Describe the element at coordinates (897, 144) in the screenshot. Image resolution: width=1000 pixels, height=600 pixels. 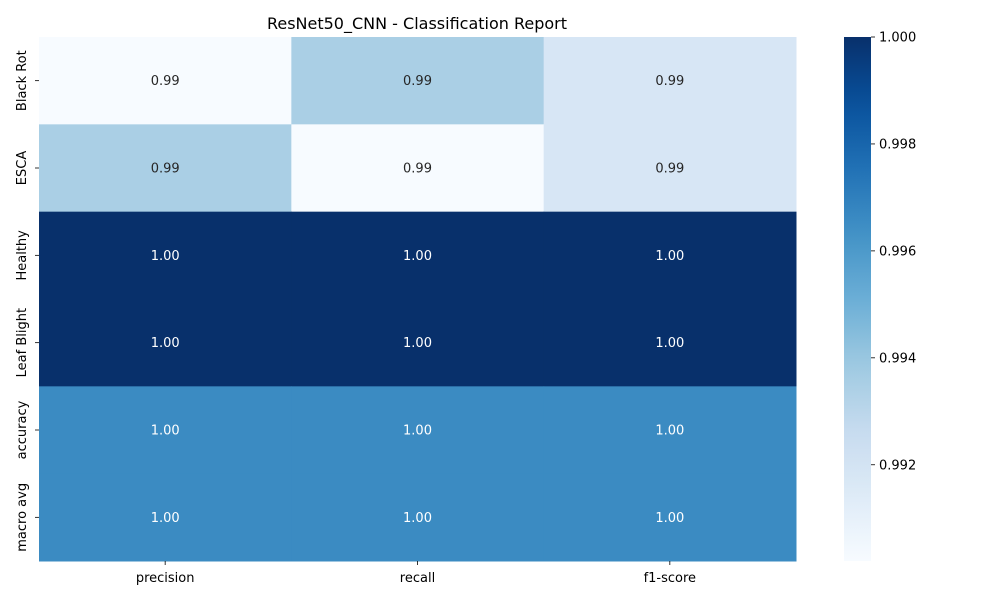
I see `colorbar-tick-label: 0.998` at that location.